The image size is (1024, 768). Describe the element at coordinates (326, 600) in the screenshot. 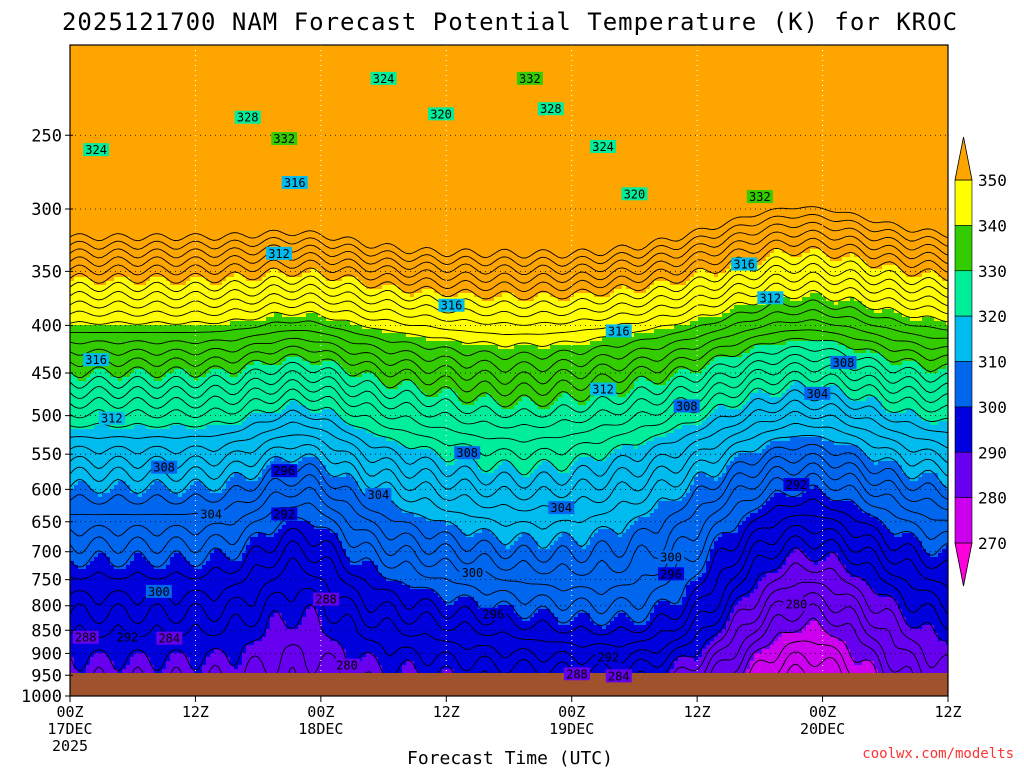

I see `contour-label: 288` at that location.